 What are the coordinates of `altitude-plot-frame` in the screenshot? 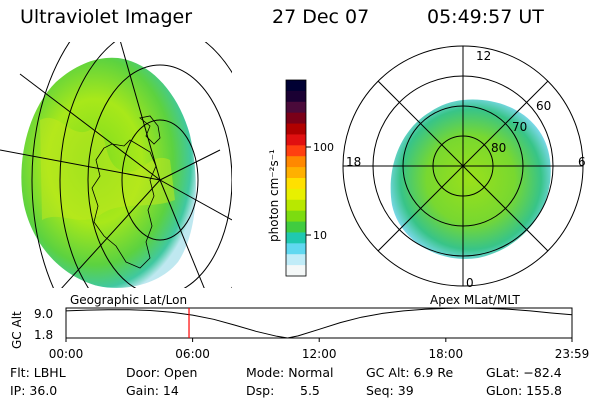 It's located at (319, 323).